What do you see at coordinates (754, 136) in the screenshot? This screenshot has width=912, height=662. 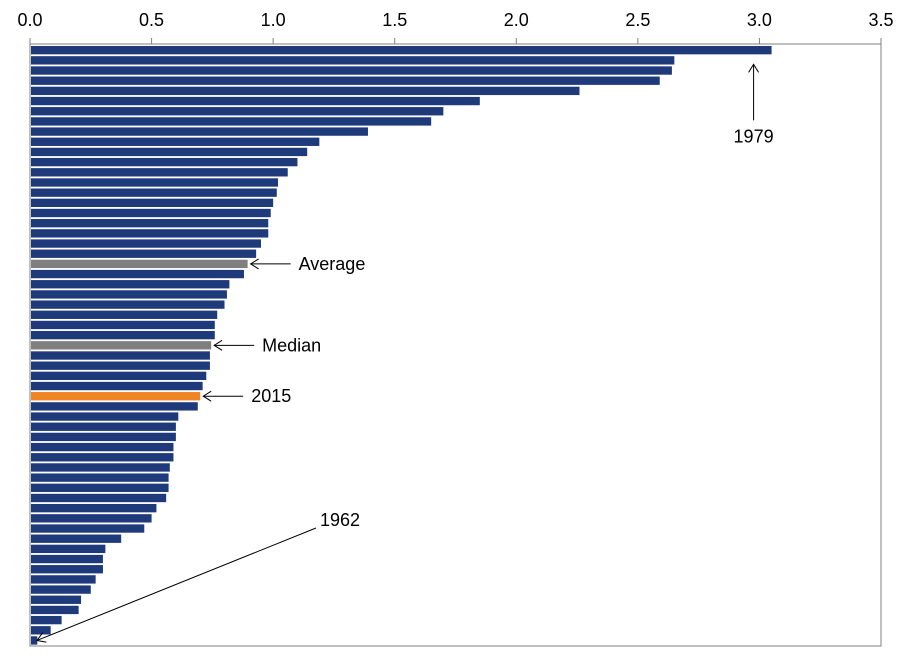 I see `annotation-label: 1979` at bounding box center [754, 136].